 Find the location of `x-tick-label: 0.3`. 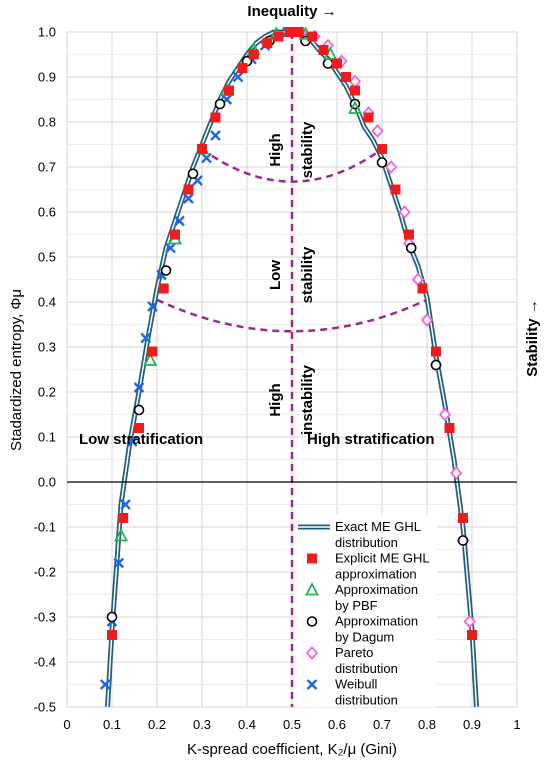

x-tick-label: 0.3 is located at coordinates (202, 724).